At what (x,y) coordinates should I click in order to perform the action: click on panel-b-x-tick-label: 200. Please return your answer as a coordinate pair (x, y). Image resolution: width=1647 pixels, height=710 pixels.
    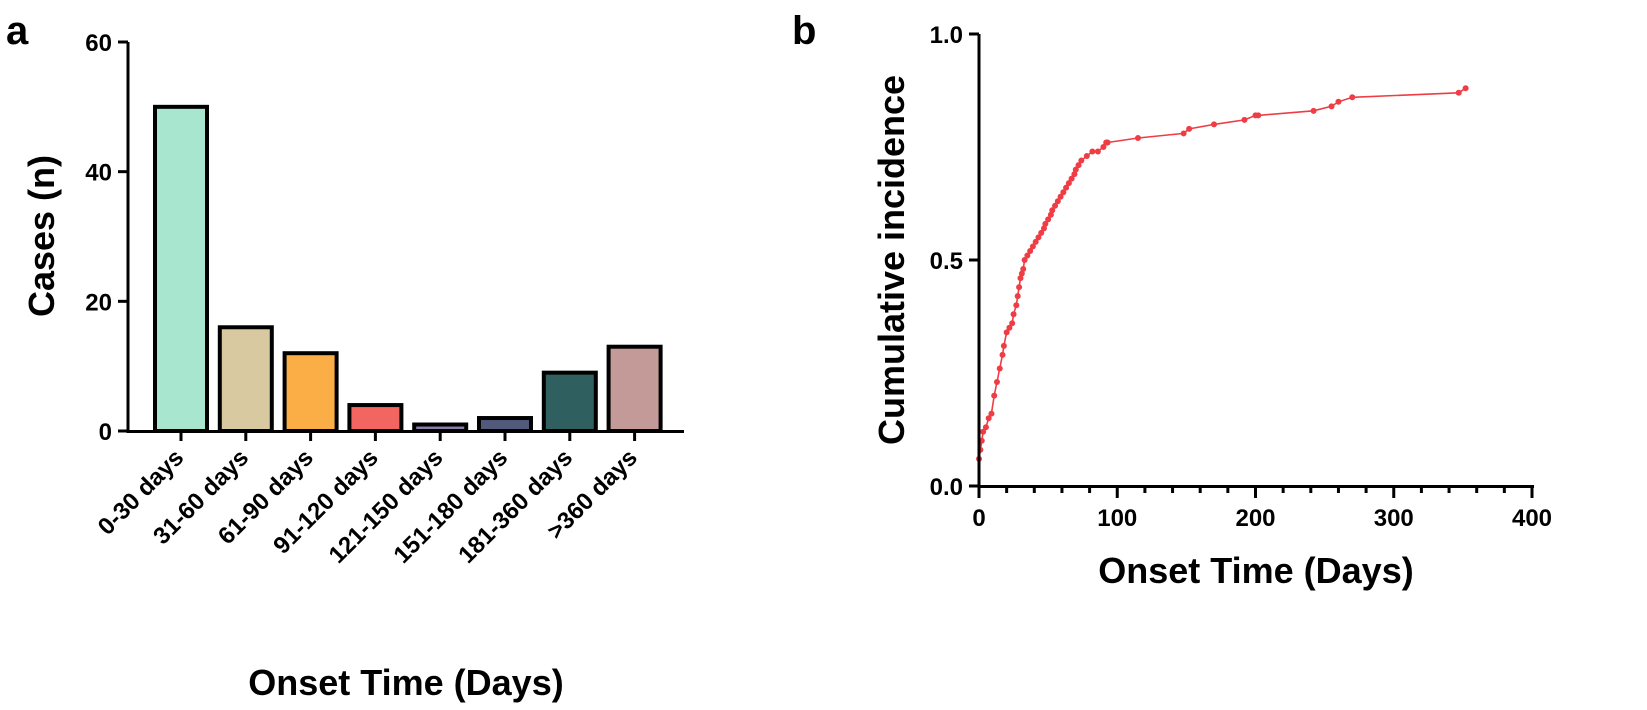
    Looking at the image, I should click on (1255, 518).